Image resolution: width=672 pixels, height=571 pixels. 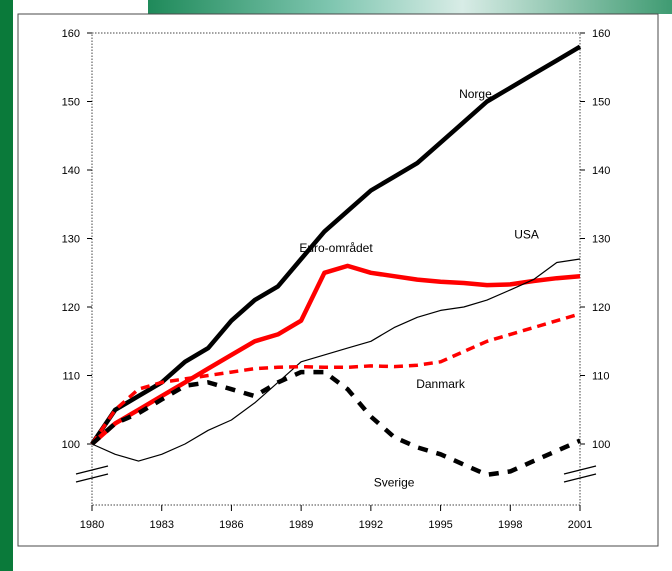 What do you see at coordinates (601, 308) in the screenshot?
I see `y-tick-label-right: 120` at bounding box center [601, 308].